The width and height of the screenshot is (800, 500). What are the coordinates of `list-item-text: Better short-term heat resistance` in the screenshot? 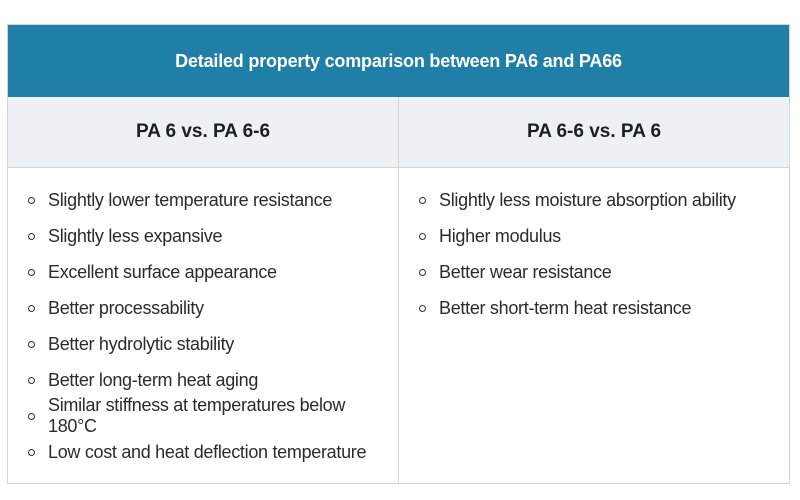 It's located at (565, 307).